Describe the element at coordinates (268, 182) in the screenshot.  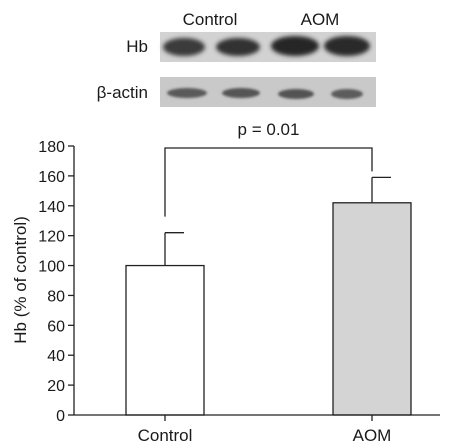
I see `bracket-line` at that location.